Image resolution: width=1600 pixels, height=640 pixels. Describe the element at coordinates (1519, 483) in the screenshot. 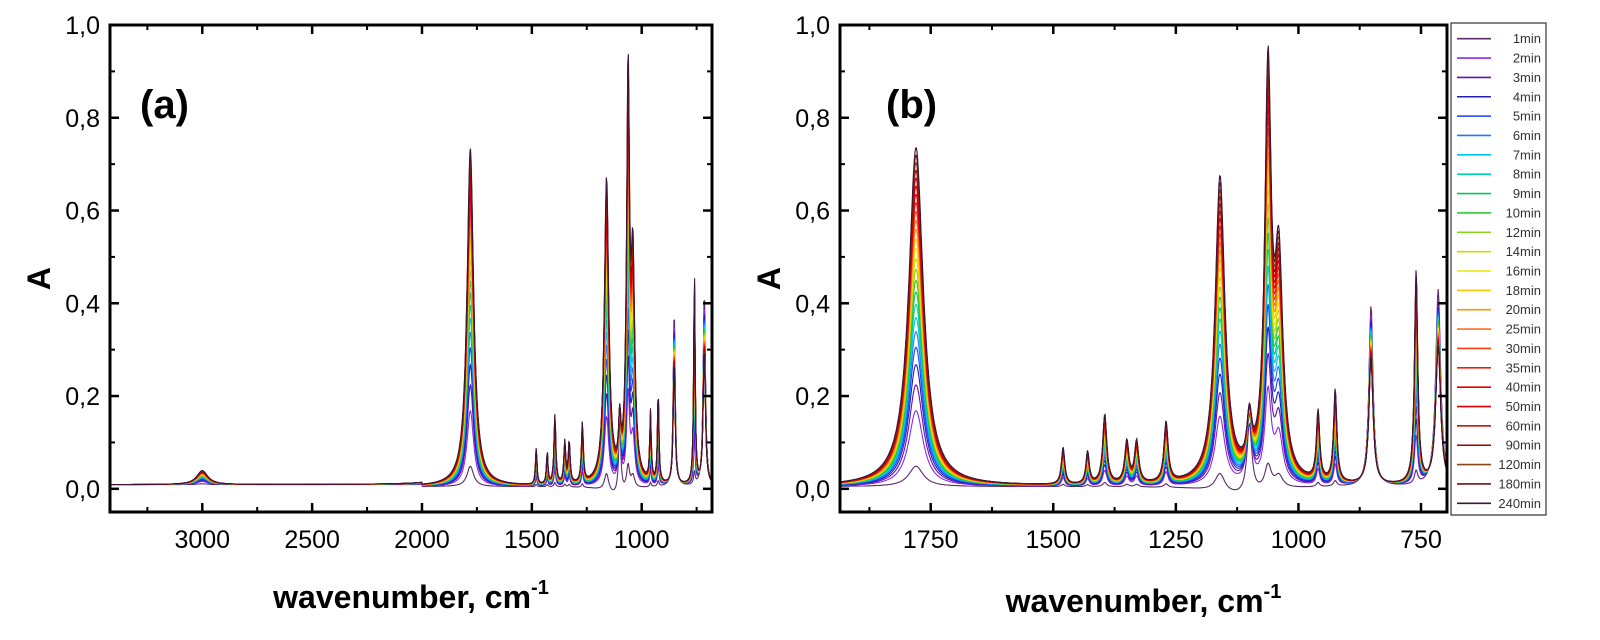

I see `legend-label: 180min` at that location.